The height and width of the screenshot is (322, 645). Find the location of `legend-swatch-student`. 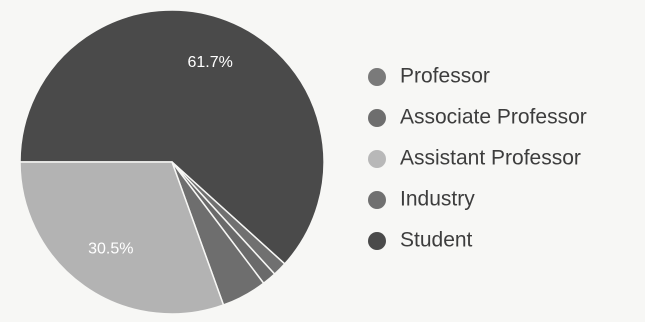

legend-swatch-student is located at coordinates (377, 241).